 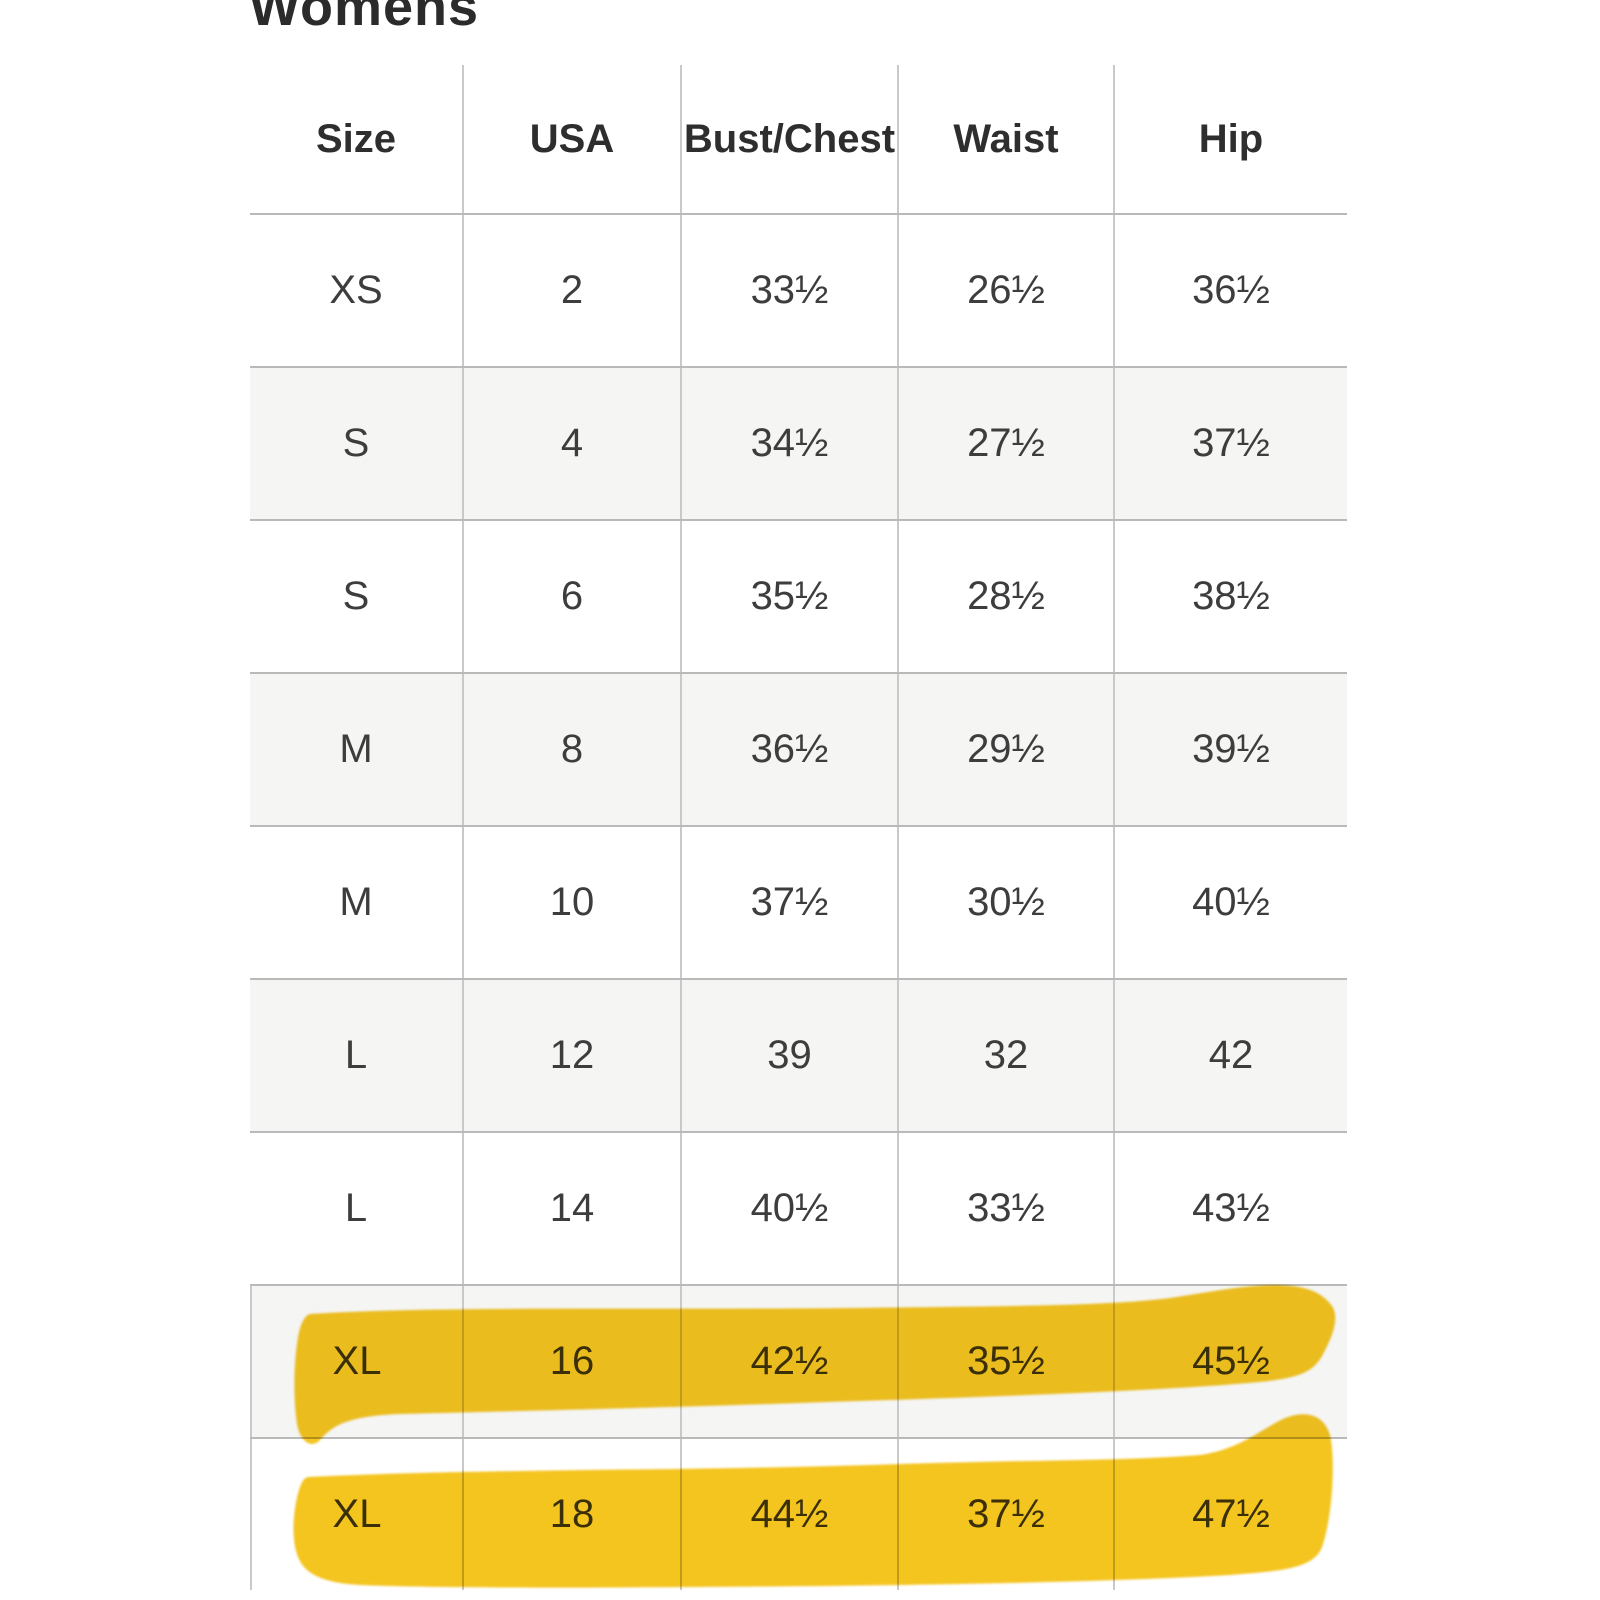 What do you see at coordinates (356, 138) in the screenshot?
I see `column-header-size: Size` at bounding box center [356, 138].